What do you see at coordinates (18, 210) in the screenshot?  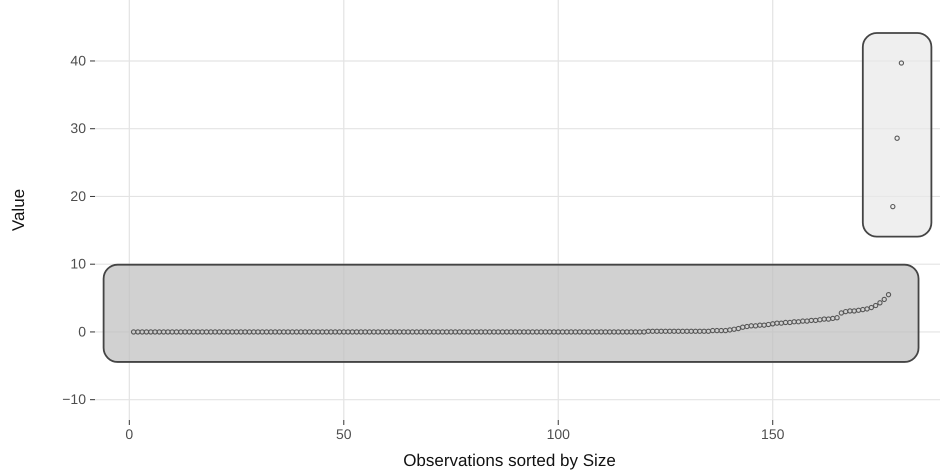 I see `y-axis-title: Value` at bounding box center [18, 210].